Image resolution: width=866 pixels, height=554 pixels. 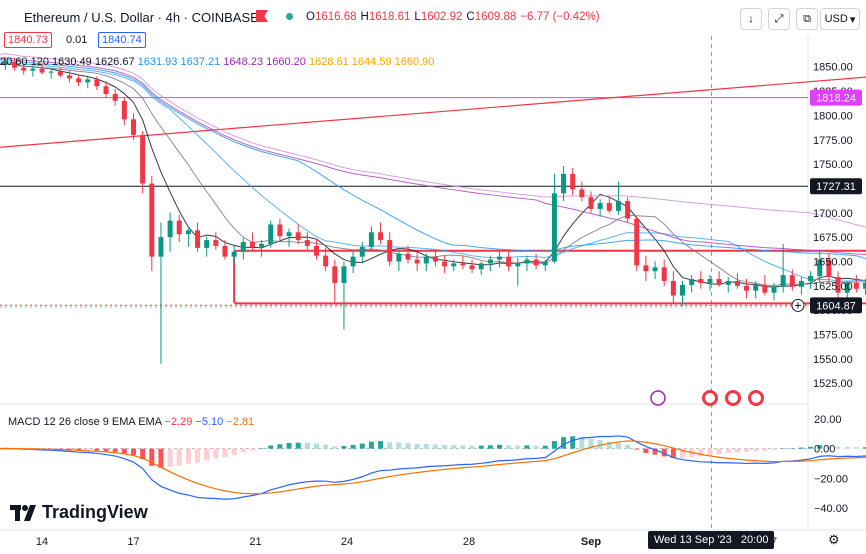 I want to click on flag-icon, so click(x=262, y=16).